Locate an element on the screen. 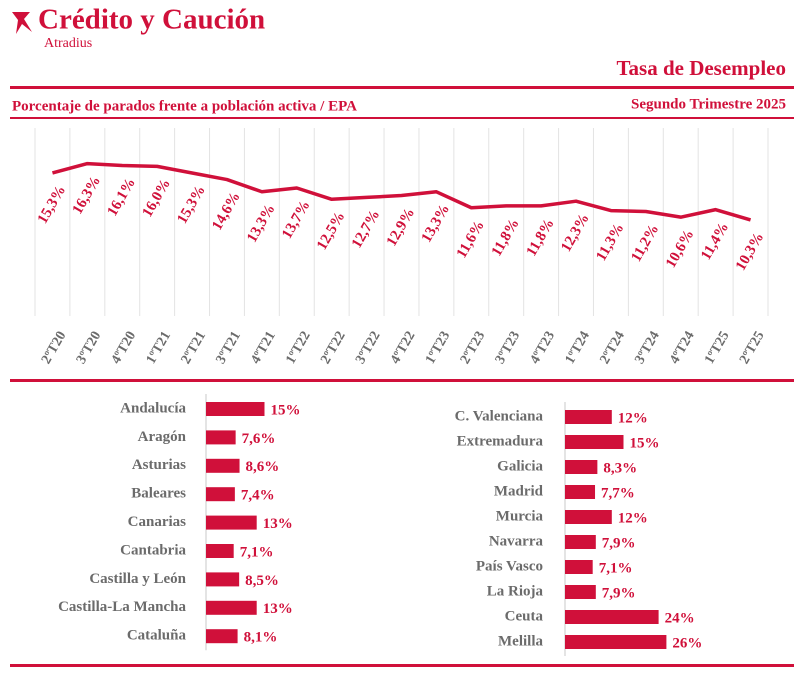  data-label: 8,6% is located at coordinates (263, 467).